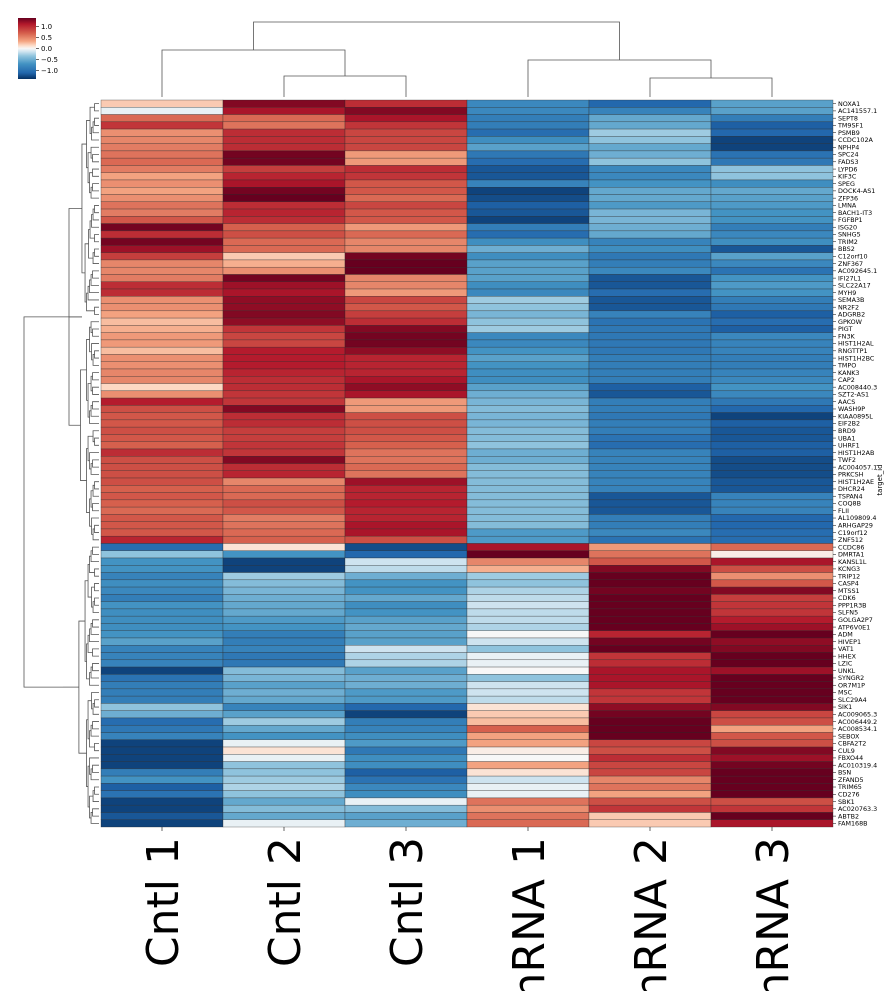 Image resolution: width=894 pixels, height=991 pixels. What do you see at coordinates (851, 678) in the screenshot?
I see `row-label: SYNGR2` at bounding box center [851, 678].